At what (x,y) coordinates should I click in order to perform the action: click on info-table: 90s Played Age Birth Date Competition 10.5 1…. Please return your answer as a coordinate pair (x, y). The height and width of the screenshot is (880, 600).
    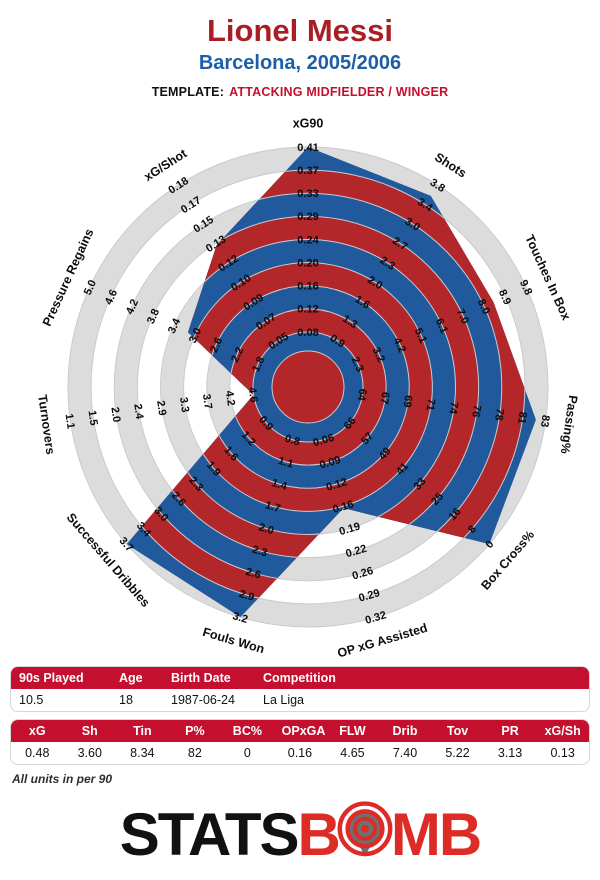
    Looking at the image, I should click on (300, 689).